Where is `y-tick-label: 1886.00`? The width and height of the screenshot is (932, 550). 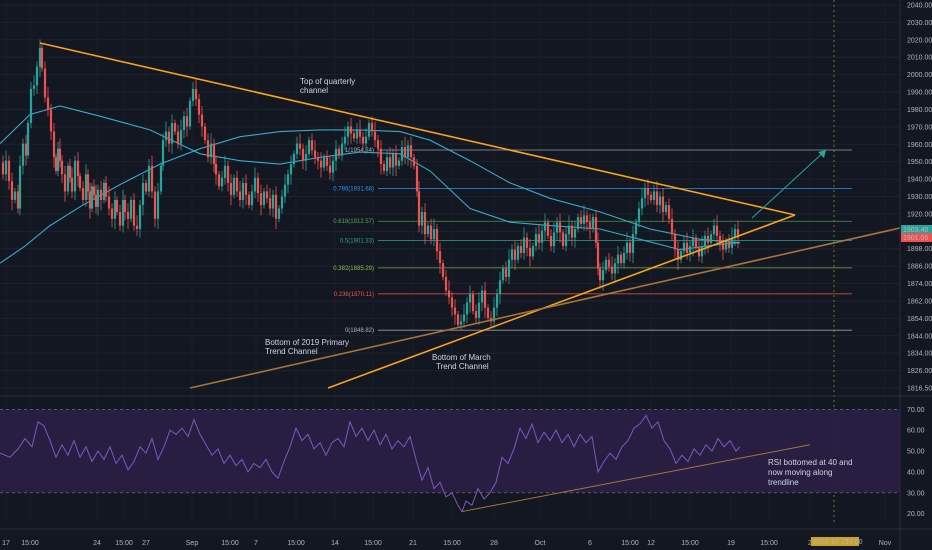 y-tick-label: 1886.00 is located at coordinates (919, 267).